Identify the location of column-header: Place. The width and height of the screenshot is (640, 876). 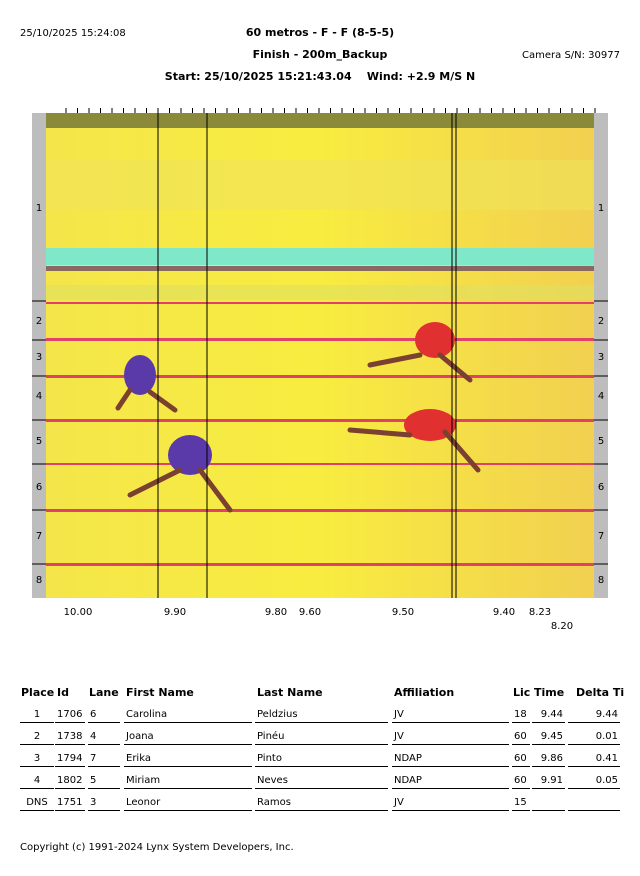
(38, 692).